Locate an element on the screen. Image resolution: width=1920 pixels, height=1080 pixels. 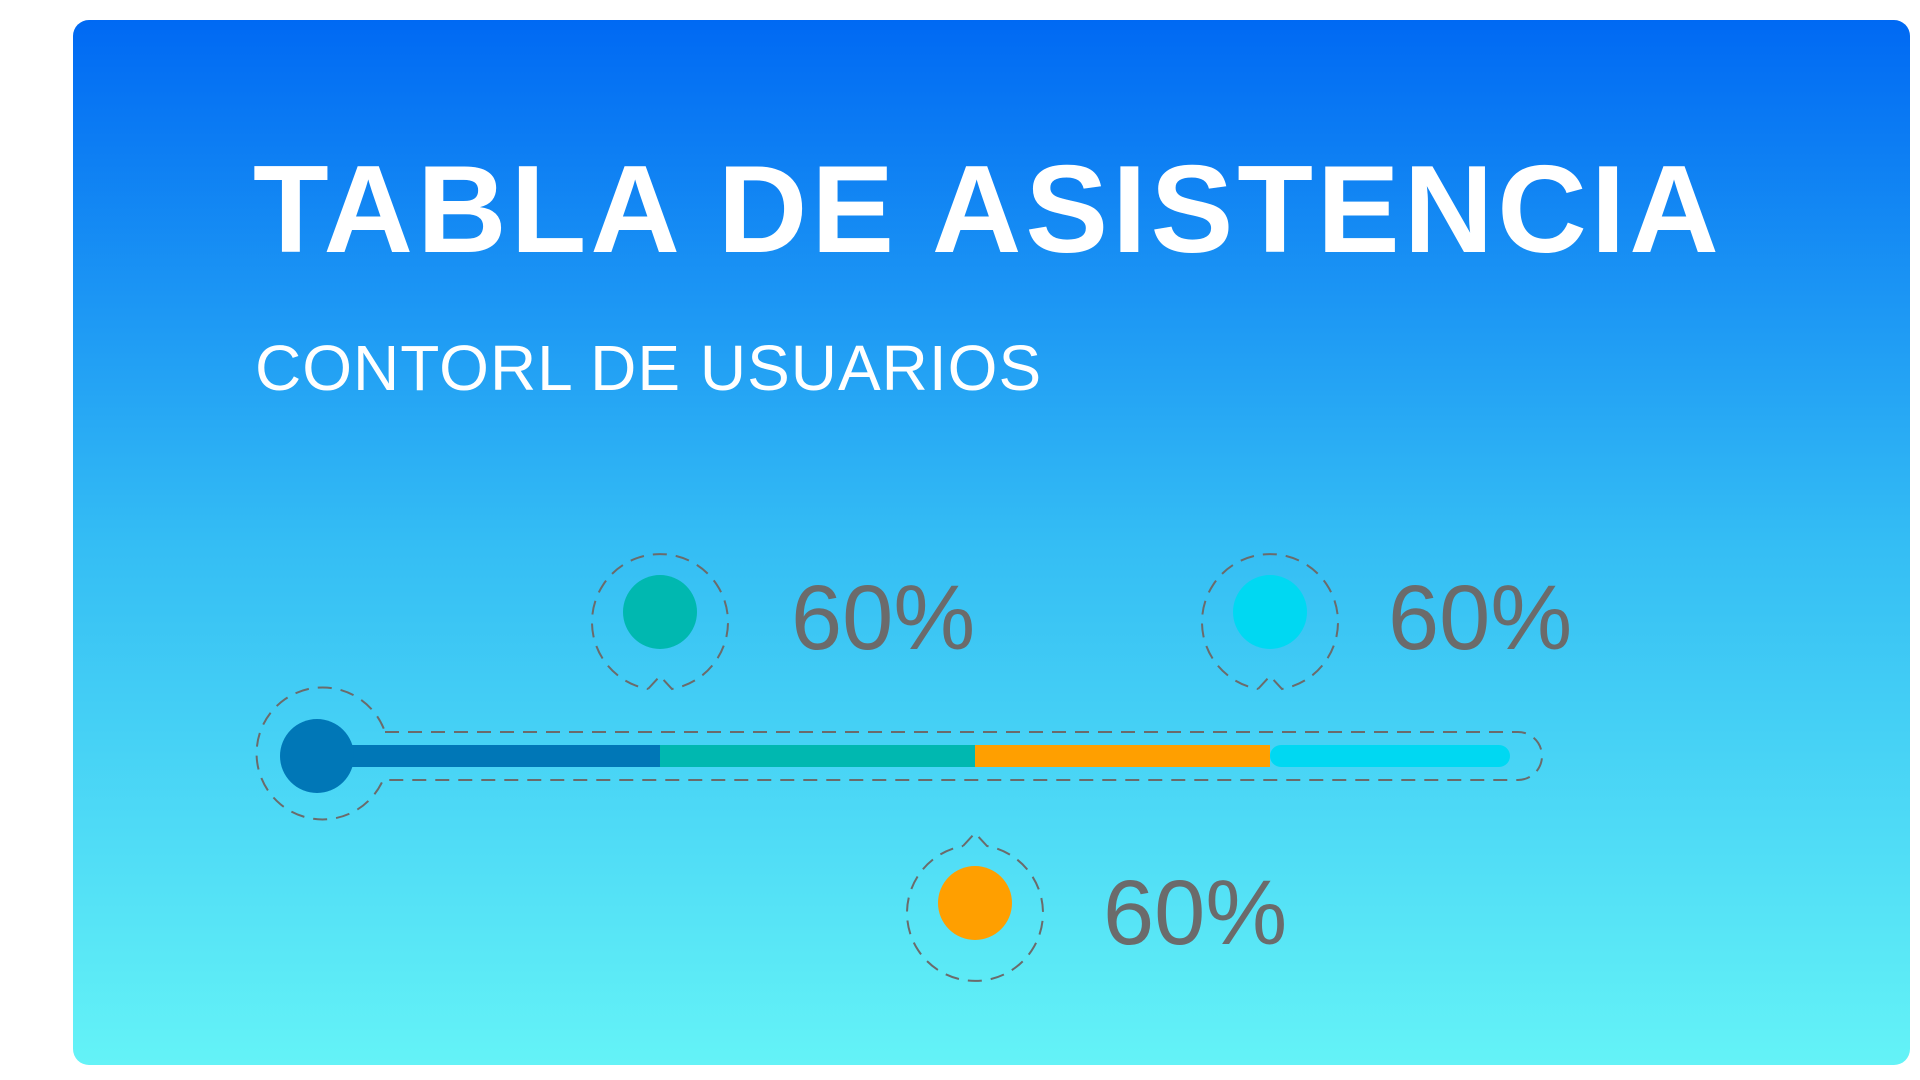
marker-teal is located at coordinates (660, 622).